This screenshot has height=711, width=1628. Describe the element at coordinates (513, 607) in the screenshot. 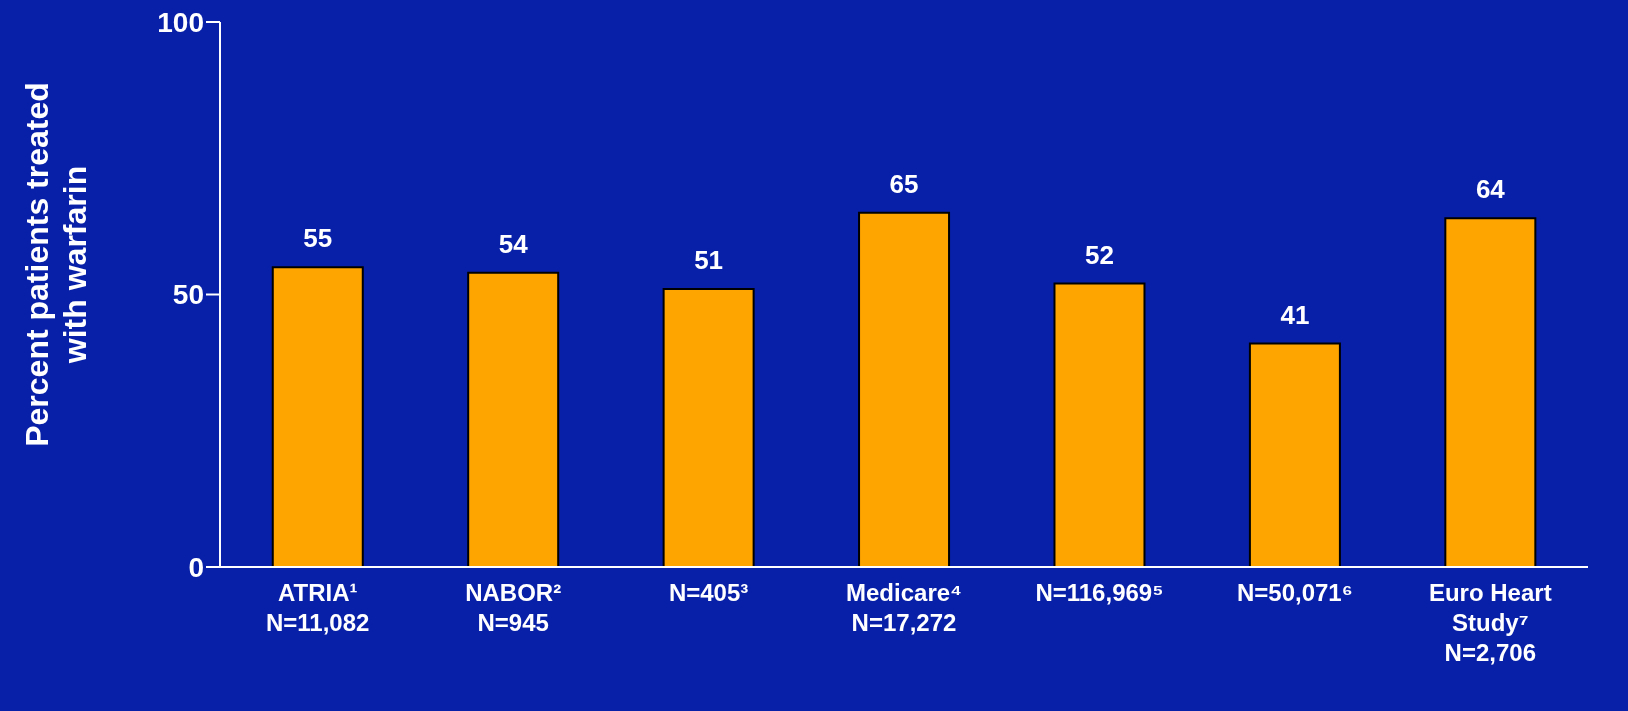

I see `x-tick-label: NABOR² N=945` at that location.